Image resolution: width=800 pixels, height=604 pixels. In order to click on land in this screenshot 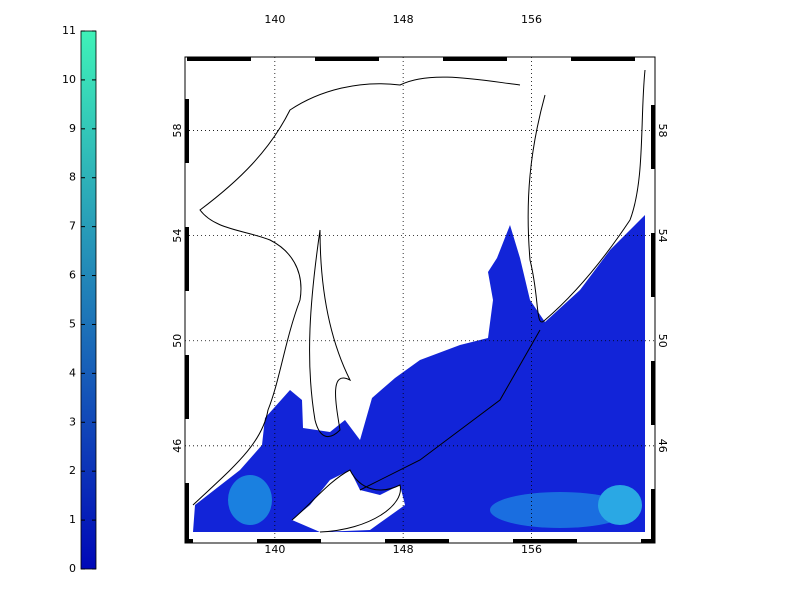, I will do `click(348, 501)`.